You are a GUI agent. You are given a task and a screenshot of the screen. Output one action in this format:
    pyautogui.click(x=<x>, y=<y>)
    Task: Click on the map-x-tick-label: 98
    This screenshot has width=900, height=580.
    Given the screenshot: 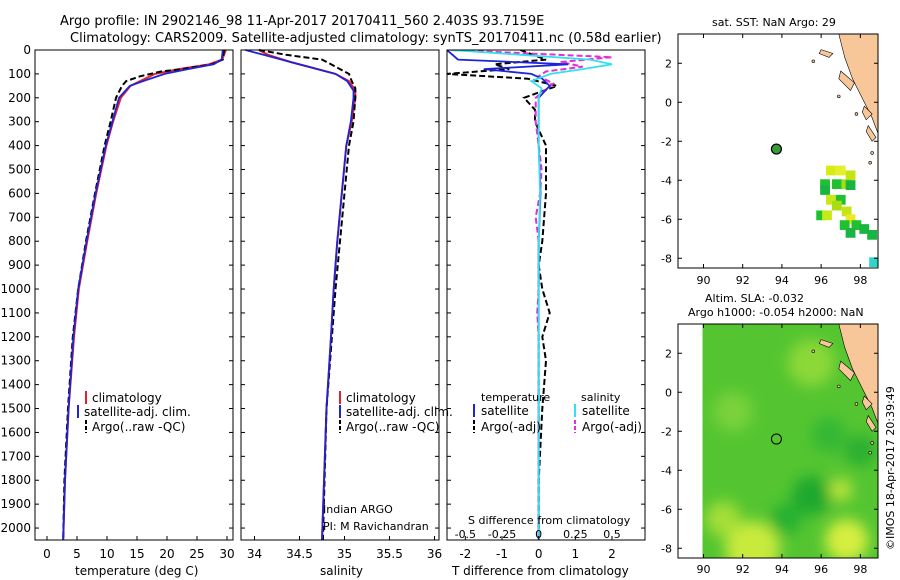 What is the action you would take?
    pyautogui.click(x=860, y=569)
    